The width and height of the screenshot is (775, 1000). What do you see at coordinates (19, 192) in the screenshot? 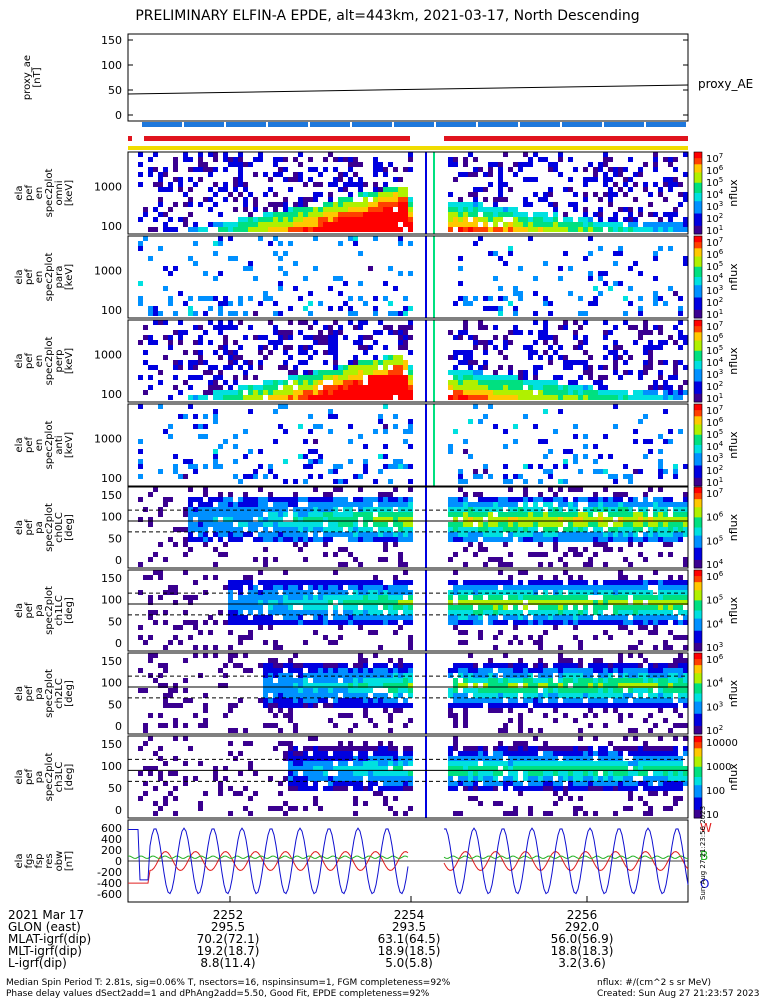
I see `y-axis-label: ela` at bounding box center [19, 192].